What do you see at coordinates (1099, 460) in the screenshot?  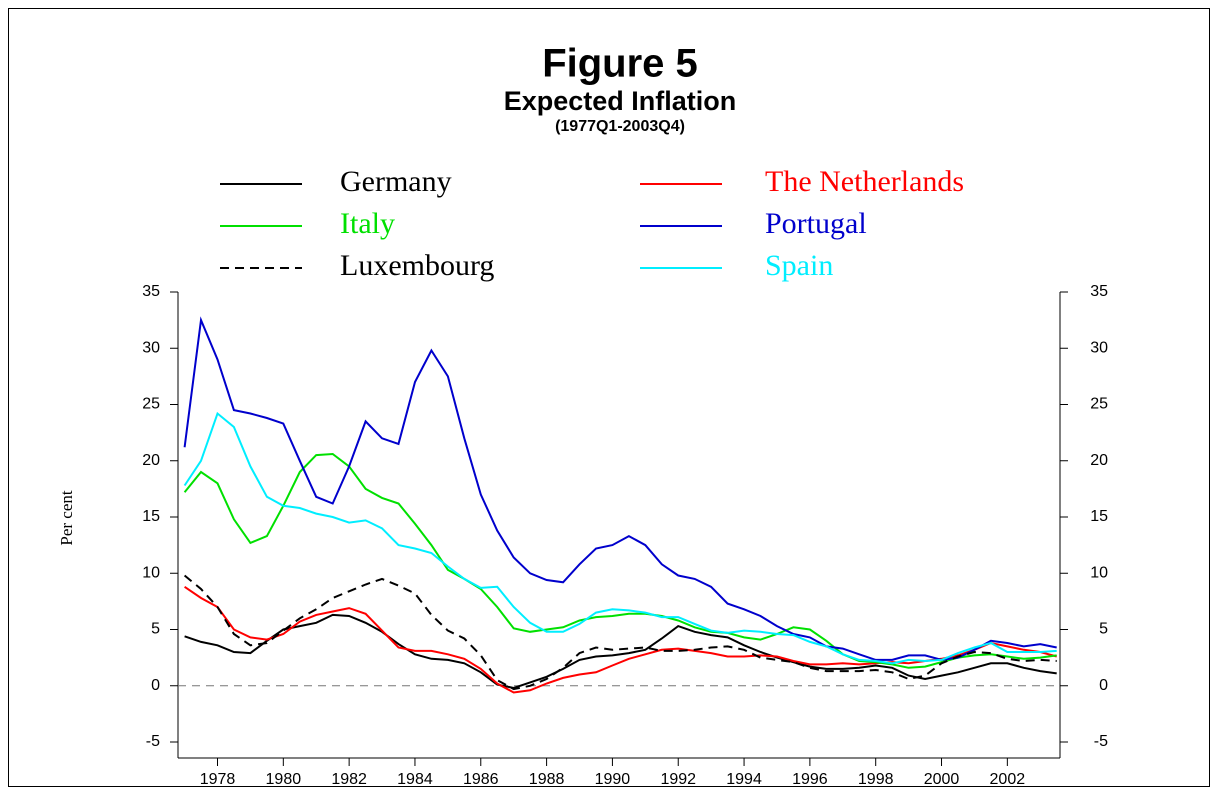 I see `y2-tick-label: 20` at bounding box center [1099, 460].